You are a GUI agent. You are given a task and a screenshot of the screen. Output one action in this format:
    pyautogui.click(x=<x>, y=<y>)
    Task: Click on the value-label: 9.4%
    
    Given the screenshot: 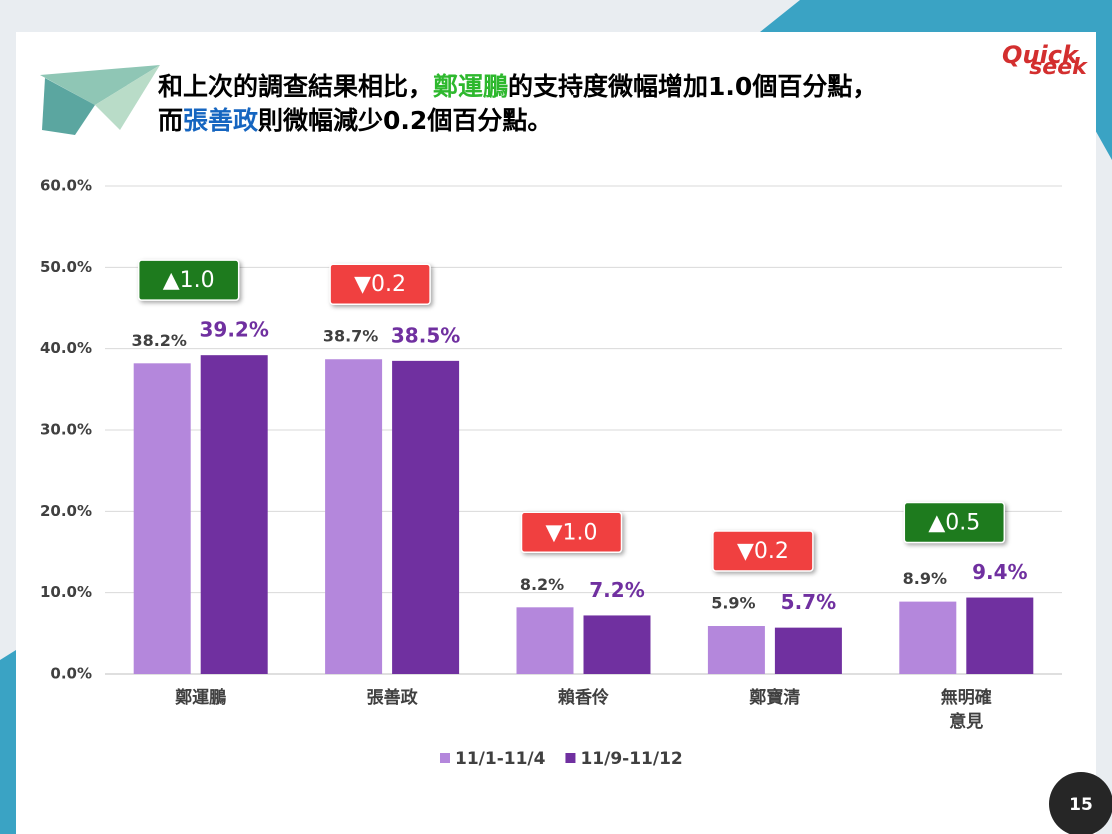 What is the action you would take?
    pyautogui.click(x=999, y=572)
    